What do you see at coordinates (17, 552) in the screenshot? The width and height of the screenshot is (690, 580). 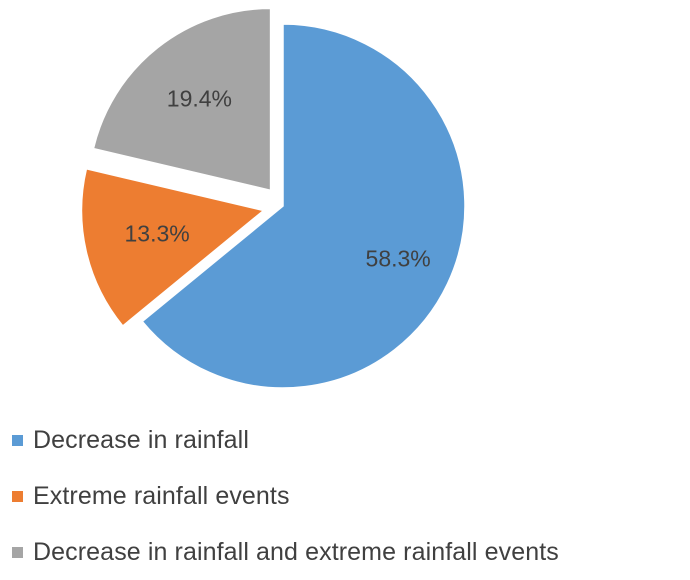 I see `legend-swatch-decrease-and-extreme` at bounding box center [17, 552].